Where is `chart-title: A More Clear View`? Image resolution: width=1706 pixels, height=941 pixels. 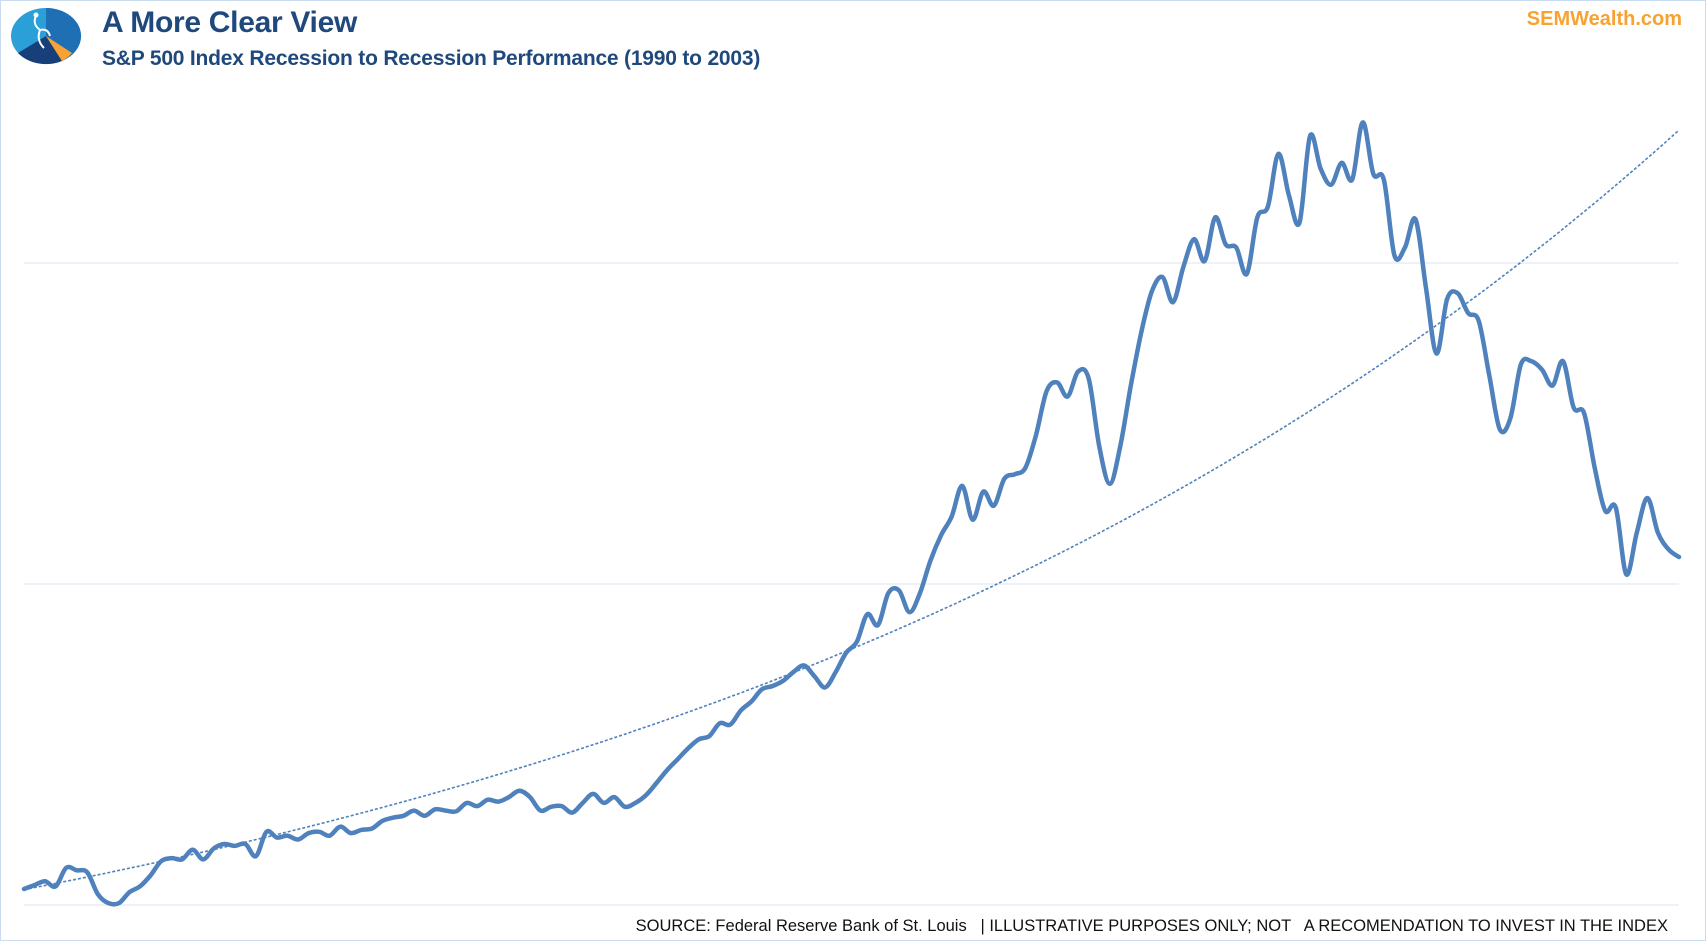
chart-title: A More Clear View is located at coordinates (229, 22).